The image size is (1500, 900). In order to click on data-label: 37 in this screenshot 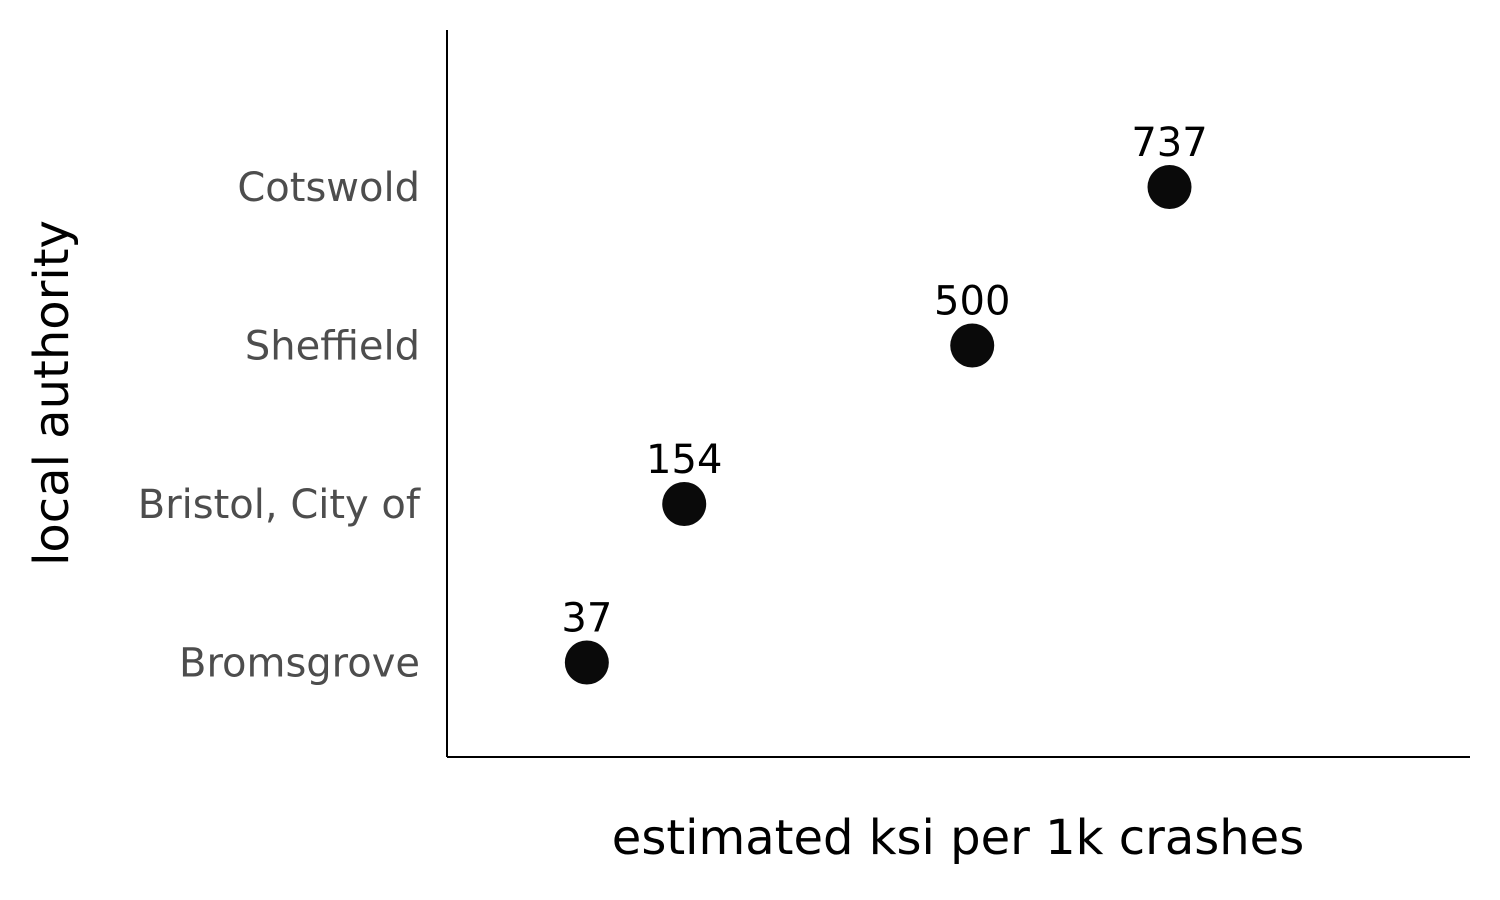, I will do `click(586, 619)`.